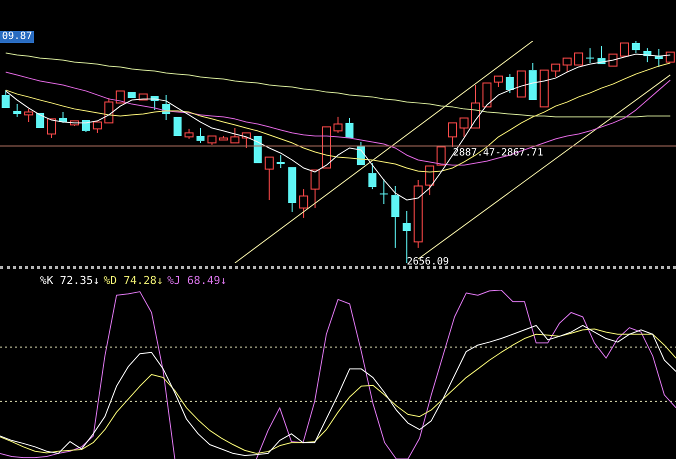 The height and width of the screenshot is (459, 676). Describe the element at coordinates (197, 280) in the screenshot. I see `text: %J 68.49↓` at that location.